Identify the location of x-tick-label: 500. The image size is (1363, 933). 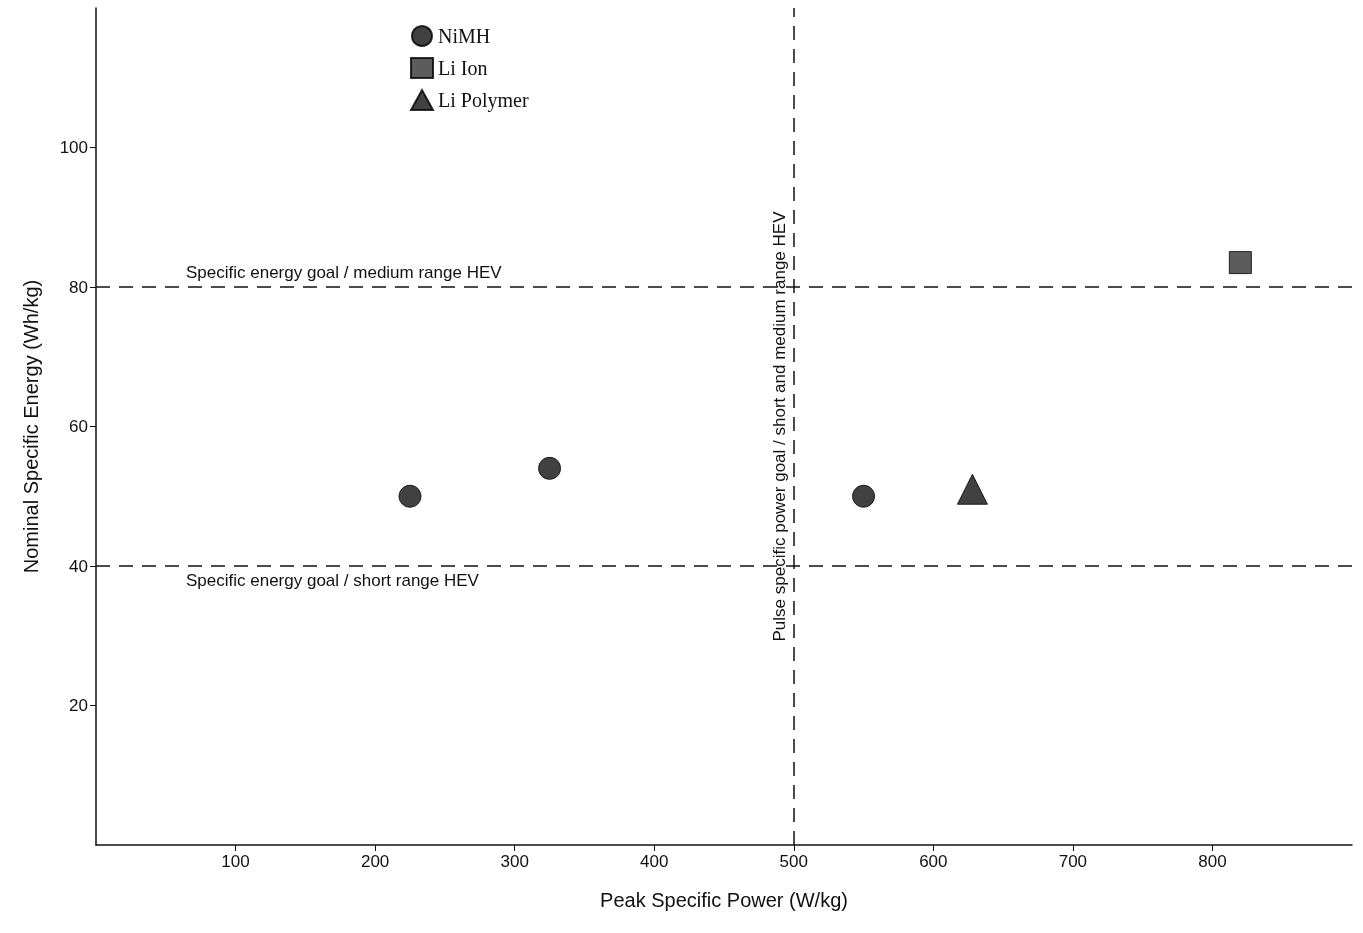
(793, 861).